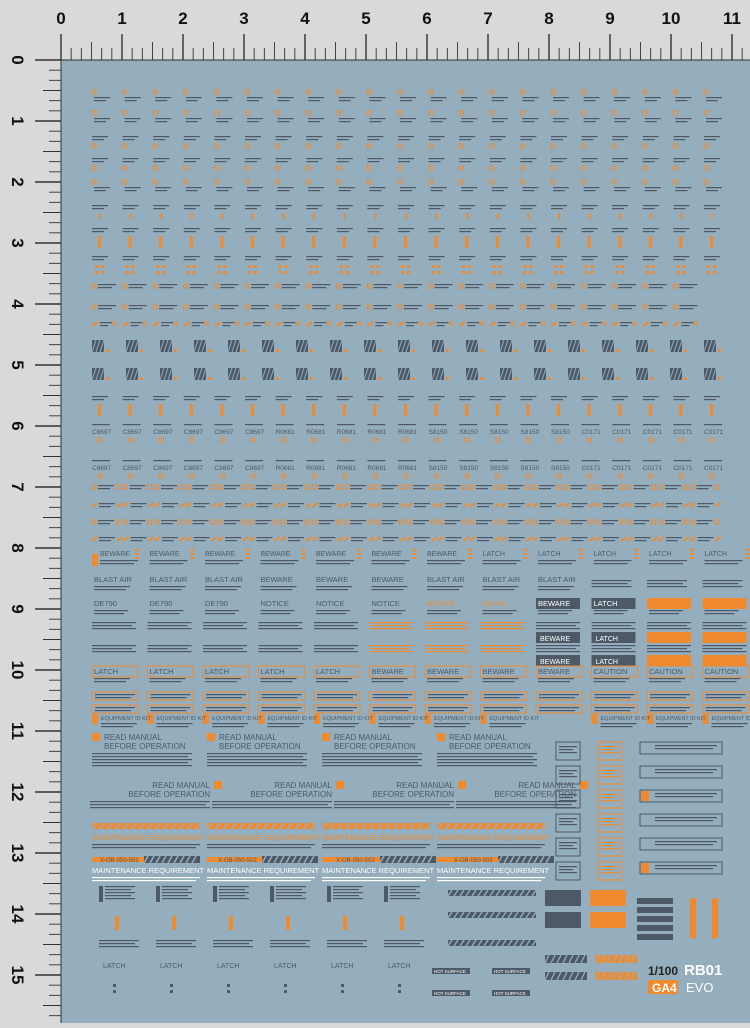  What do you see at coordinates (303, 785) in the screenshot?
I see `read-manual-text: READ MANUAL` at bounding box center [303, 785].